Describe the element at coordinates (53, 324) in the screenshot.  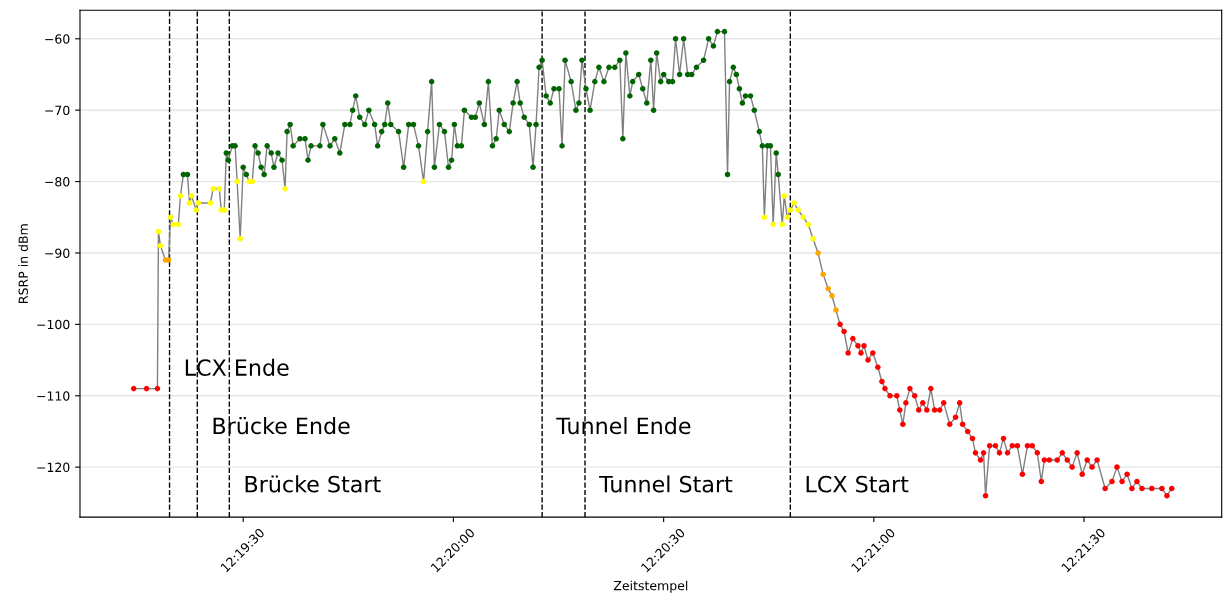
I see `y-tick-label: −100` at that location.